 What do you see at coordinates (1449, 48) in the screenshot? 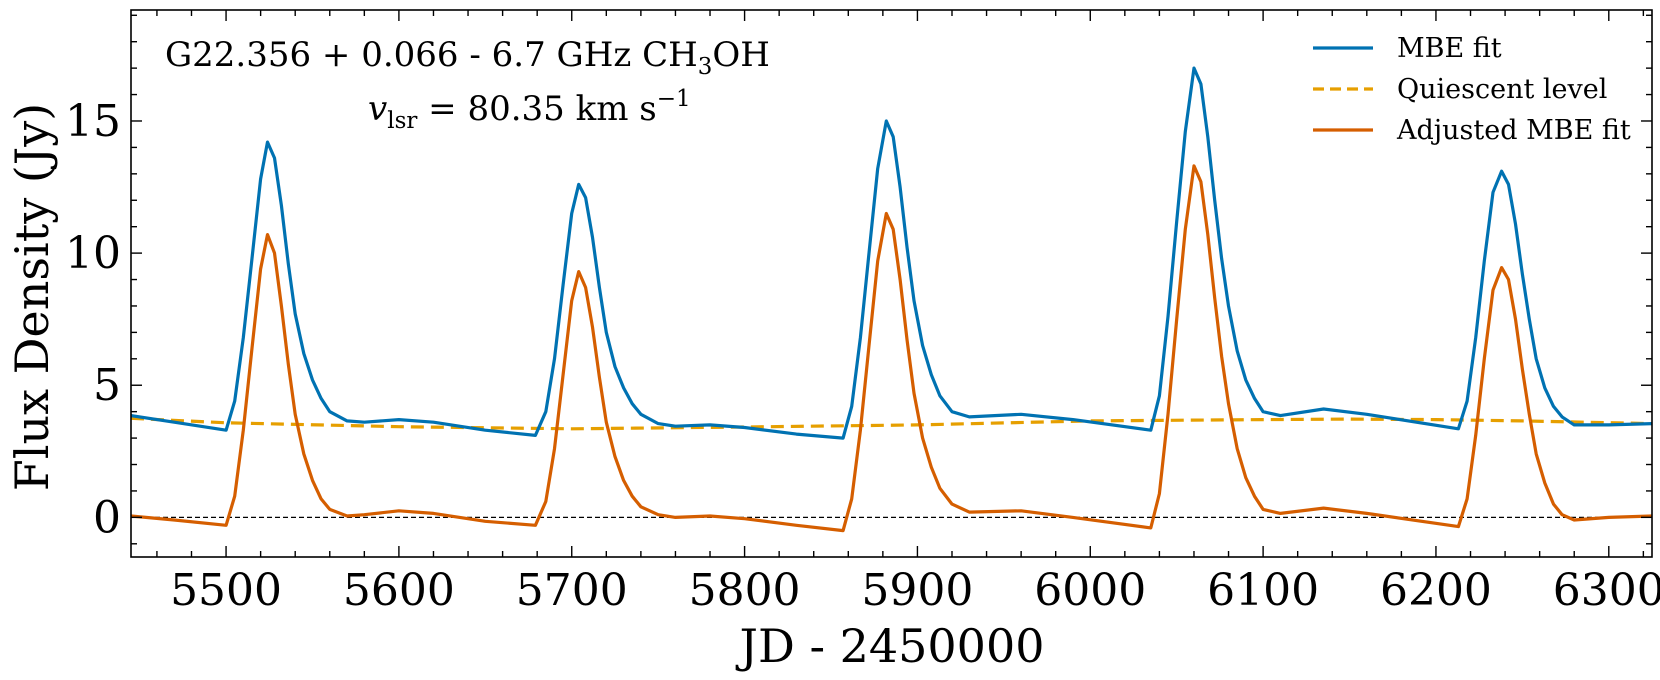
I see `legend-label-mbe-fit: MBE fit` at bounding box center [1449, 48].